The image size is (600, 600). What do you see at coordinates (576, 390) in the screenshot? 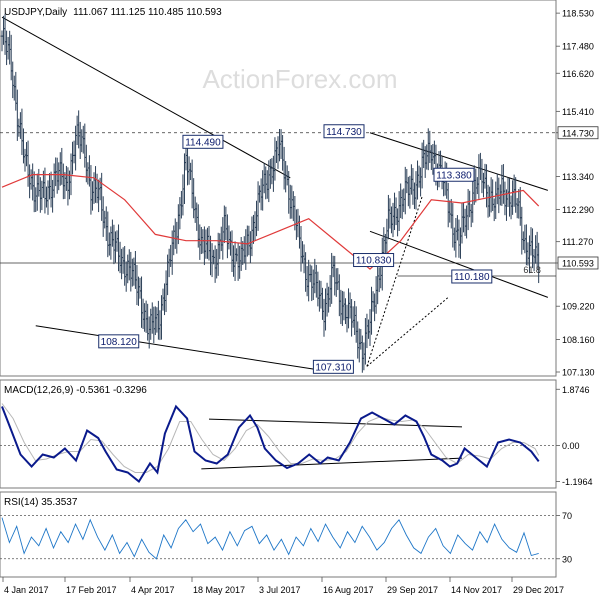
I see `tick-label: 1.8746` at bounding box center [576, 390].